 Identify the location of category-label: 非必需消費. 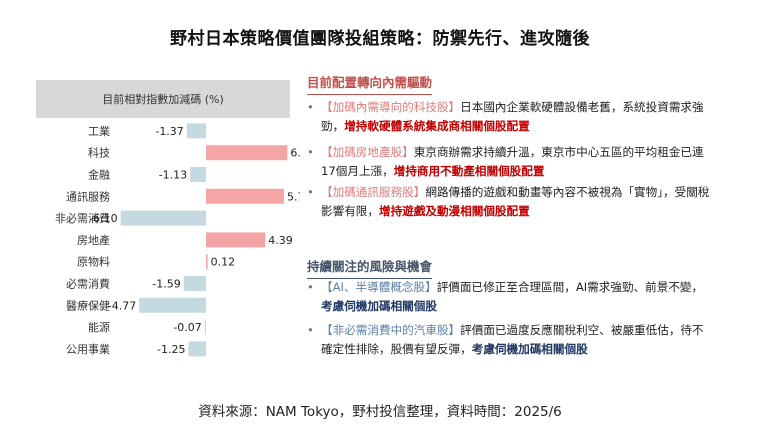
(82, 218).